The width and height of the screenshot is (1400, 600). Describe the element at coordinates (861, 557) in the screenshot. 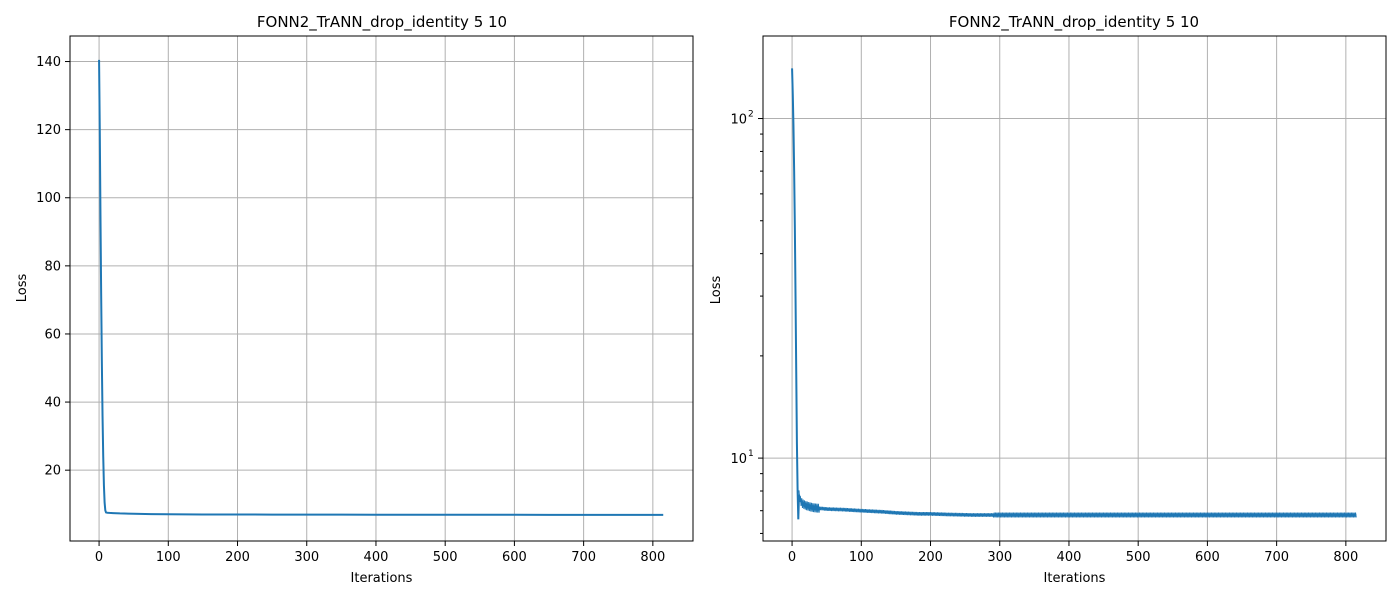

I see `right-x-tick-label: 100` at that location.